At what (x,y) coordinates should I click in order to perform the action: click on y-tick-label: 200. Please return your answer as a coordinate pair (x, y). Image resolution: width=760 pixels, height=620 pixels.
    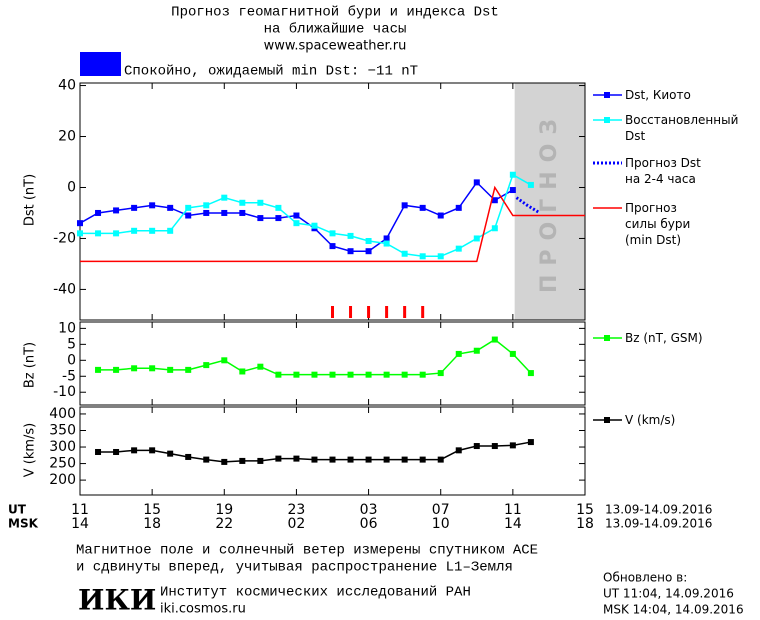
    Looking at the image, I should click on (62, 480).